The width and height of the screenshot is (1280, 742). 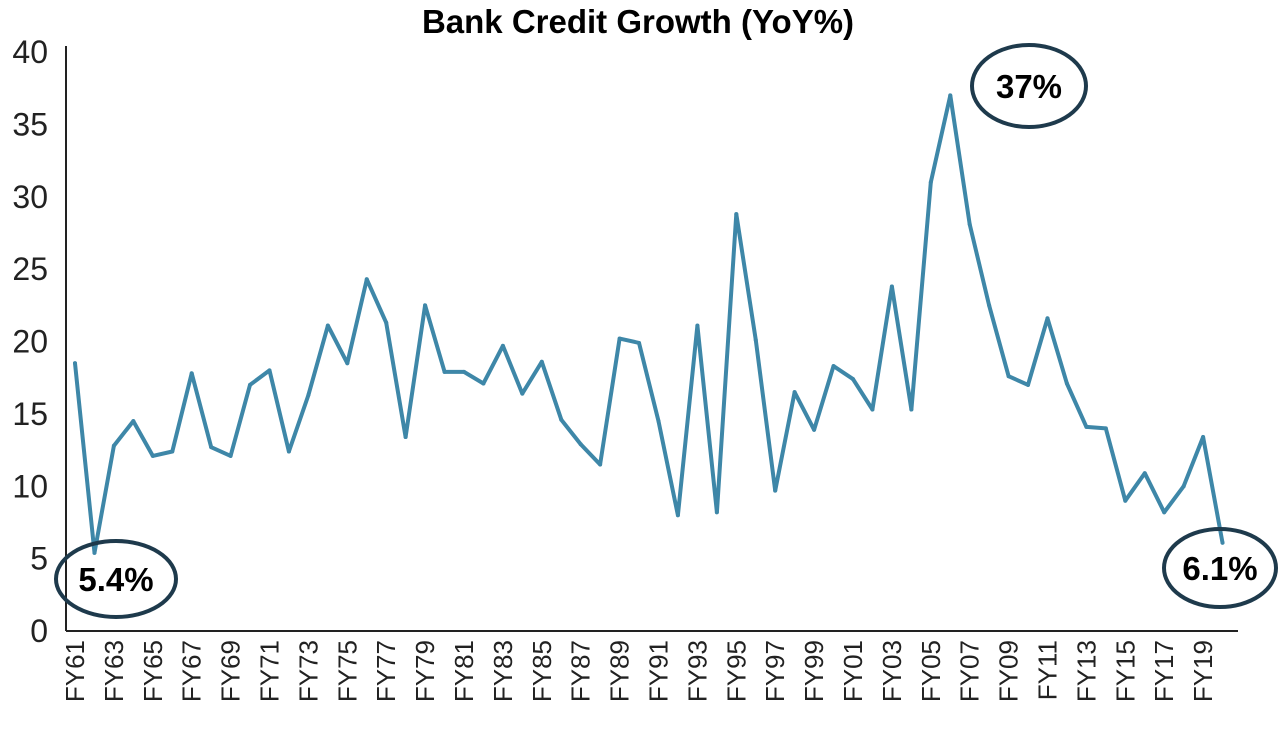 I want to click on x-tick-label: FY05, so click(x=931, y=671).